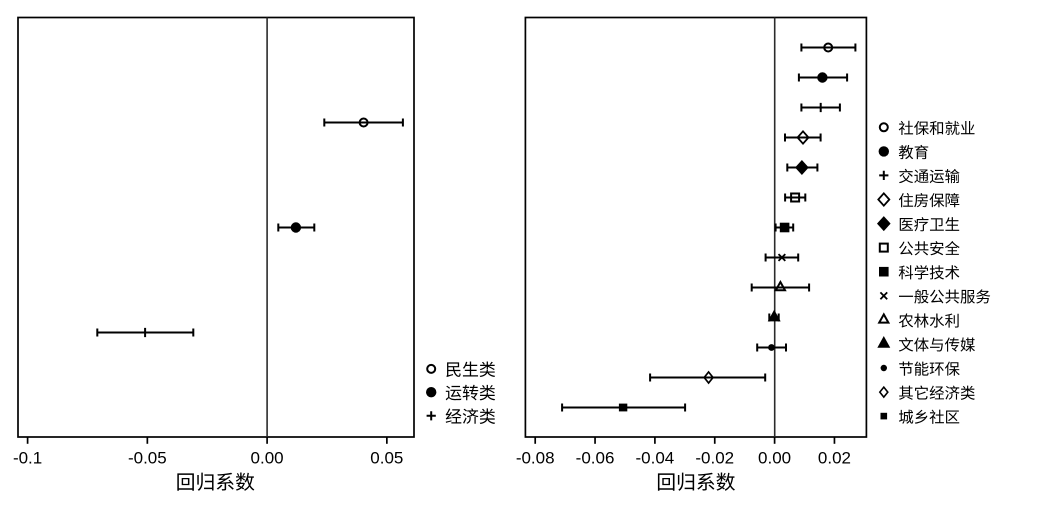 The height and width of the screenshot is (519, 1038). I want to click on svg-text: -0.06, so click(595, 458).